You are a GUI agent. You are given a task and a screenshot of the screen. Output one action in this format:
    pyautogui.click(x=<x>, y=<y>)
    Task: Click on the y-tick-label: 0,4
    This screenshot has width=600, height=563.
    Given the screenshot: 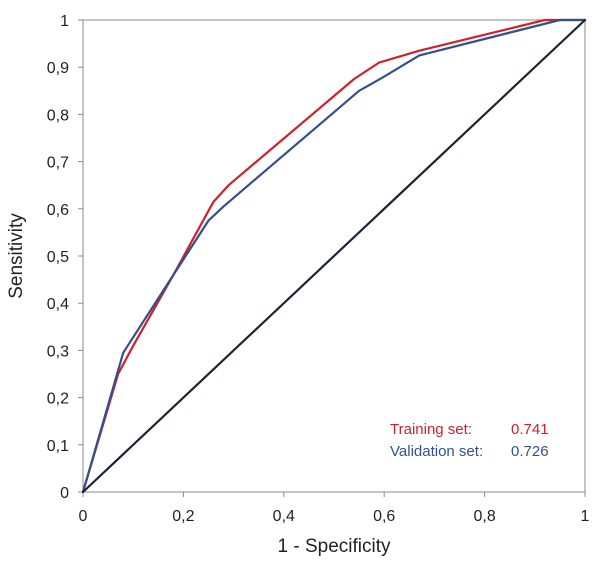 What is the action you would take?
    pyautogui.click(x=58, y=304)
    